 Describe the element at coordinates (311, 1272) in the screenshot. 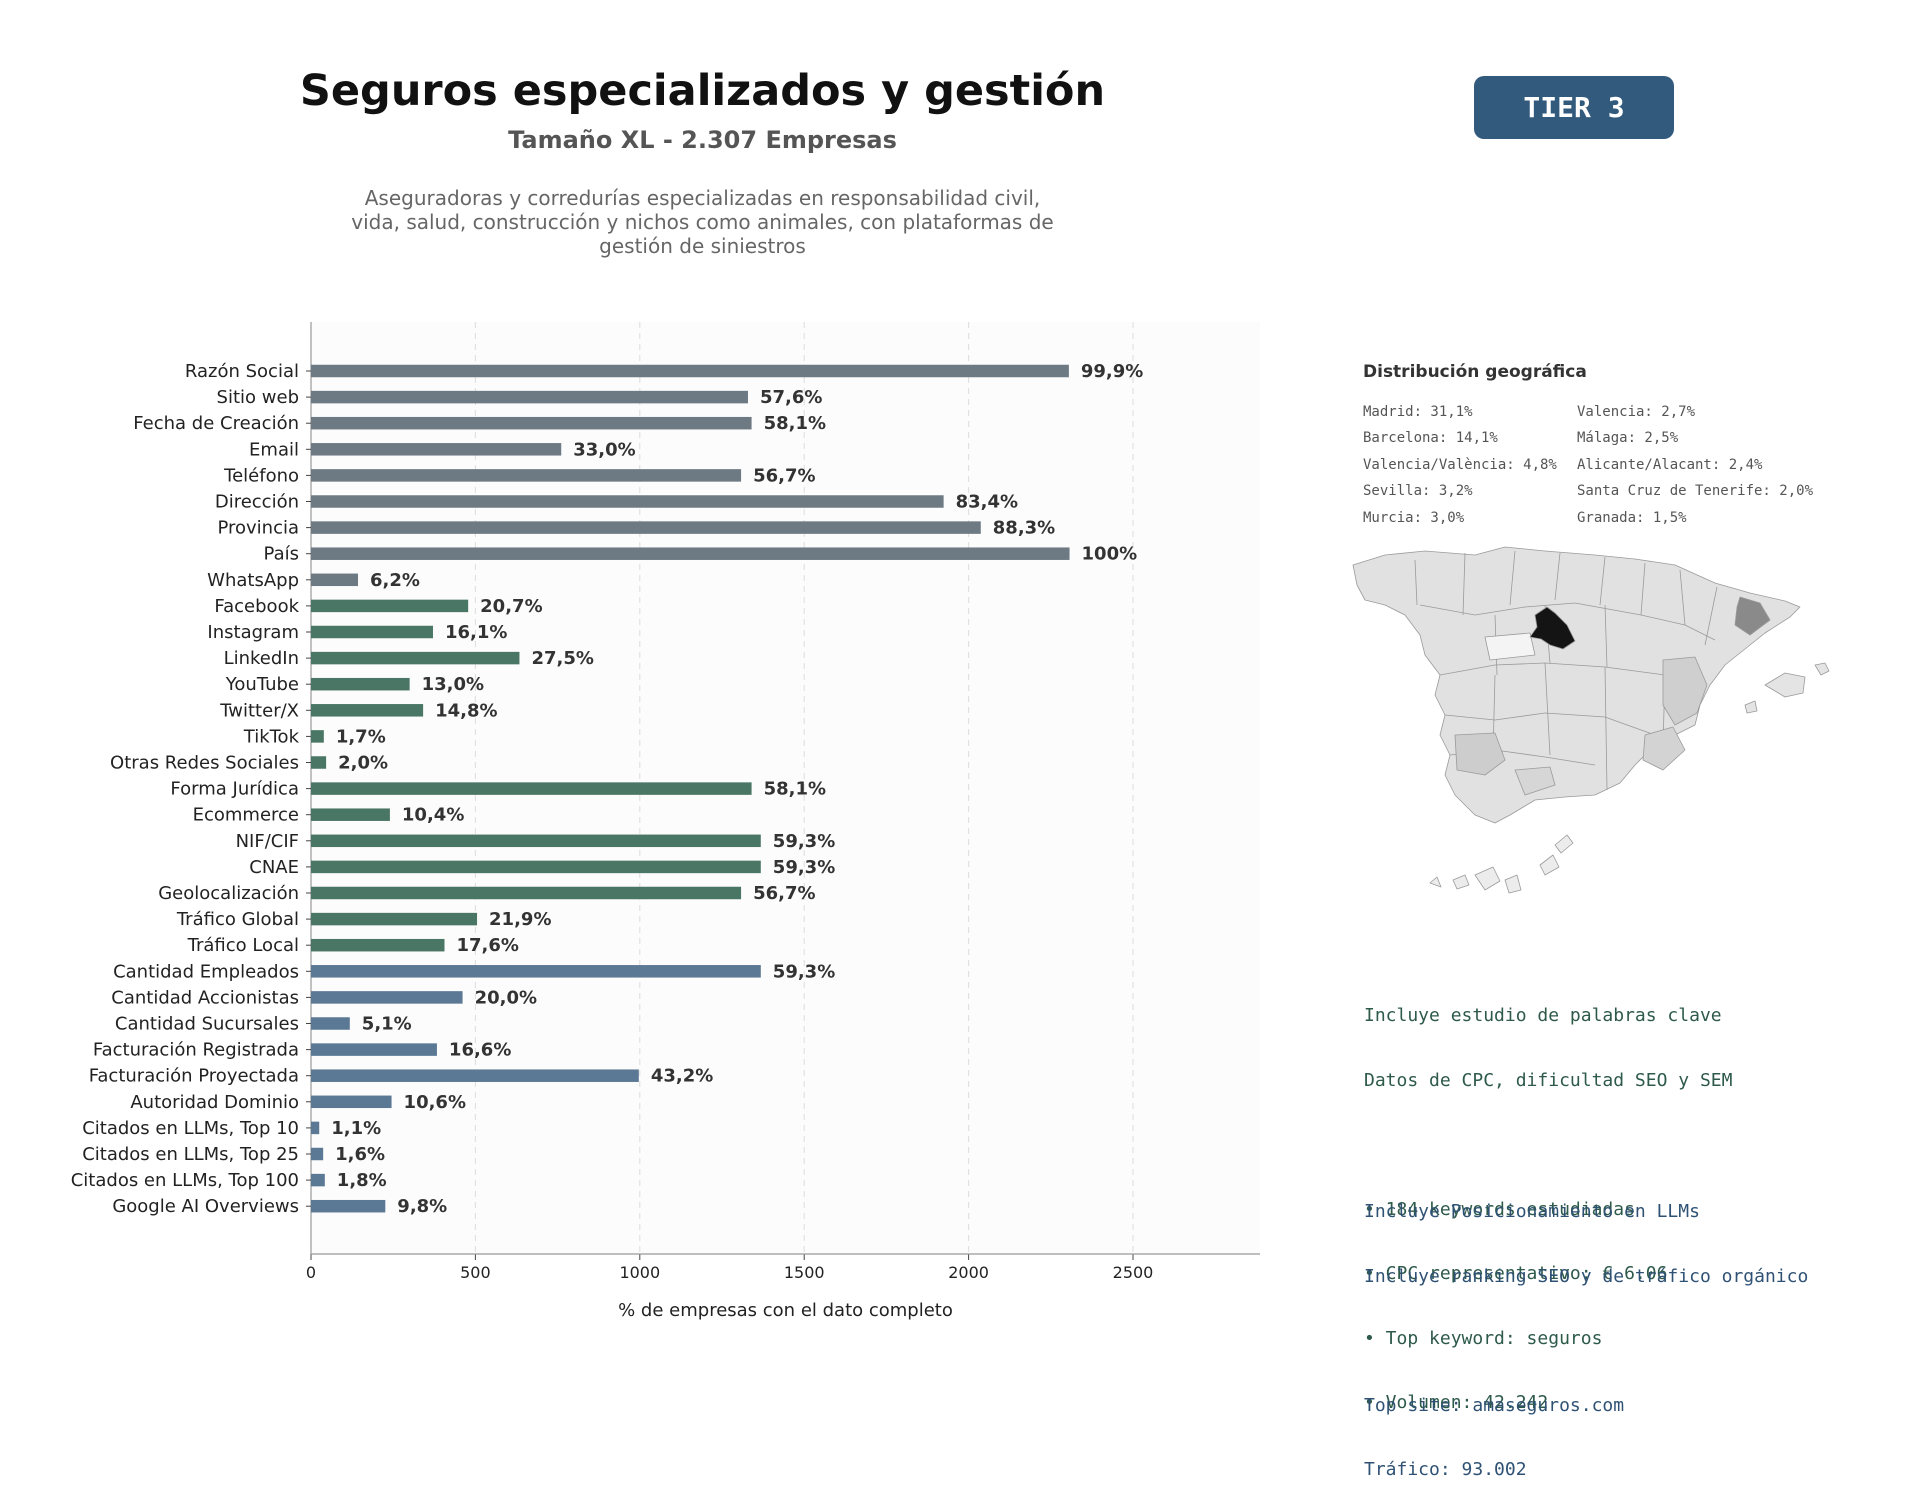

I see `x-tick-label: 0` at that location.